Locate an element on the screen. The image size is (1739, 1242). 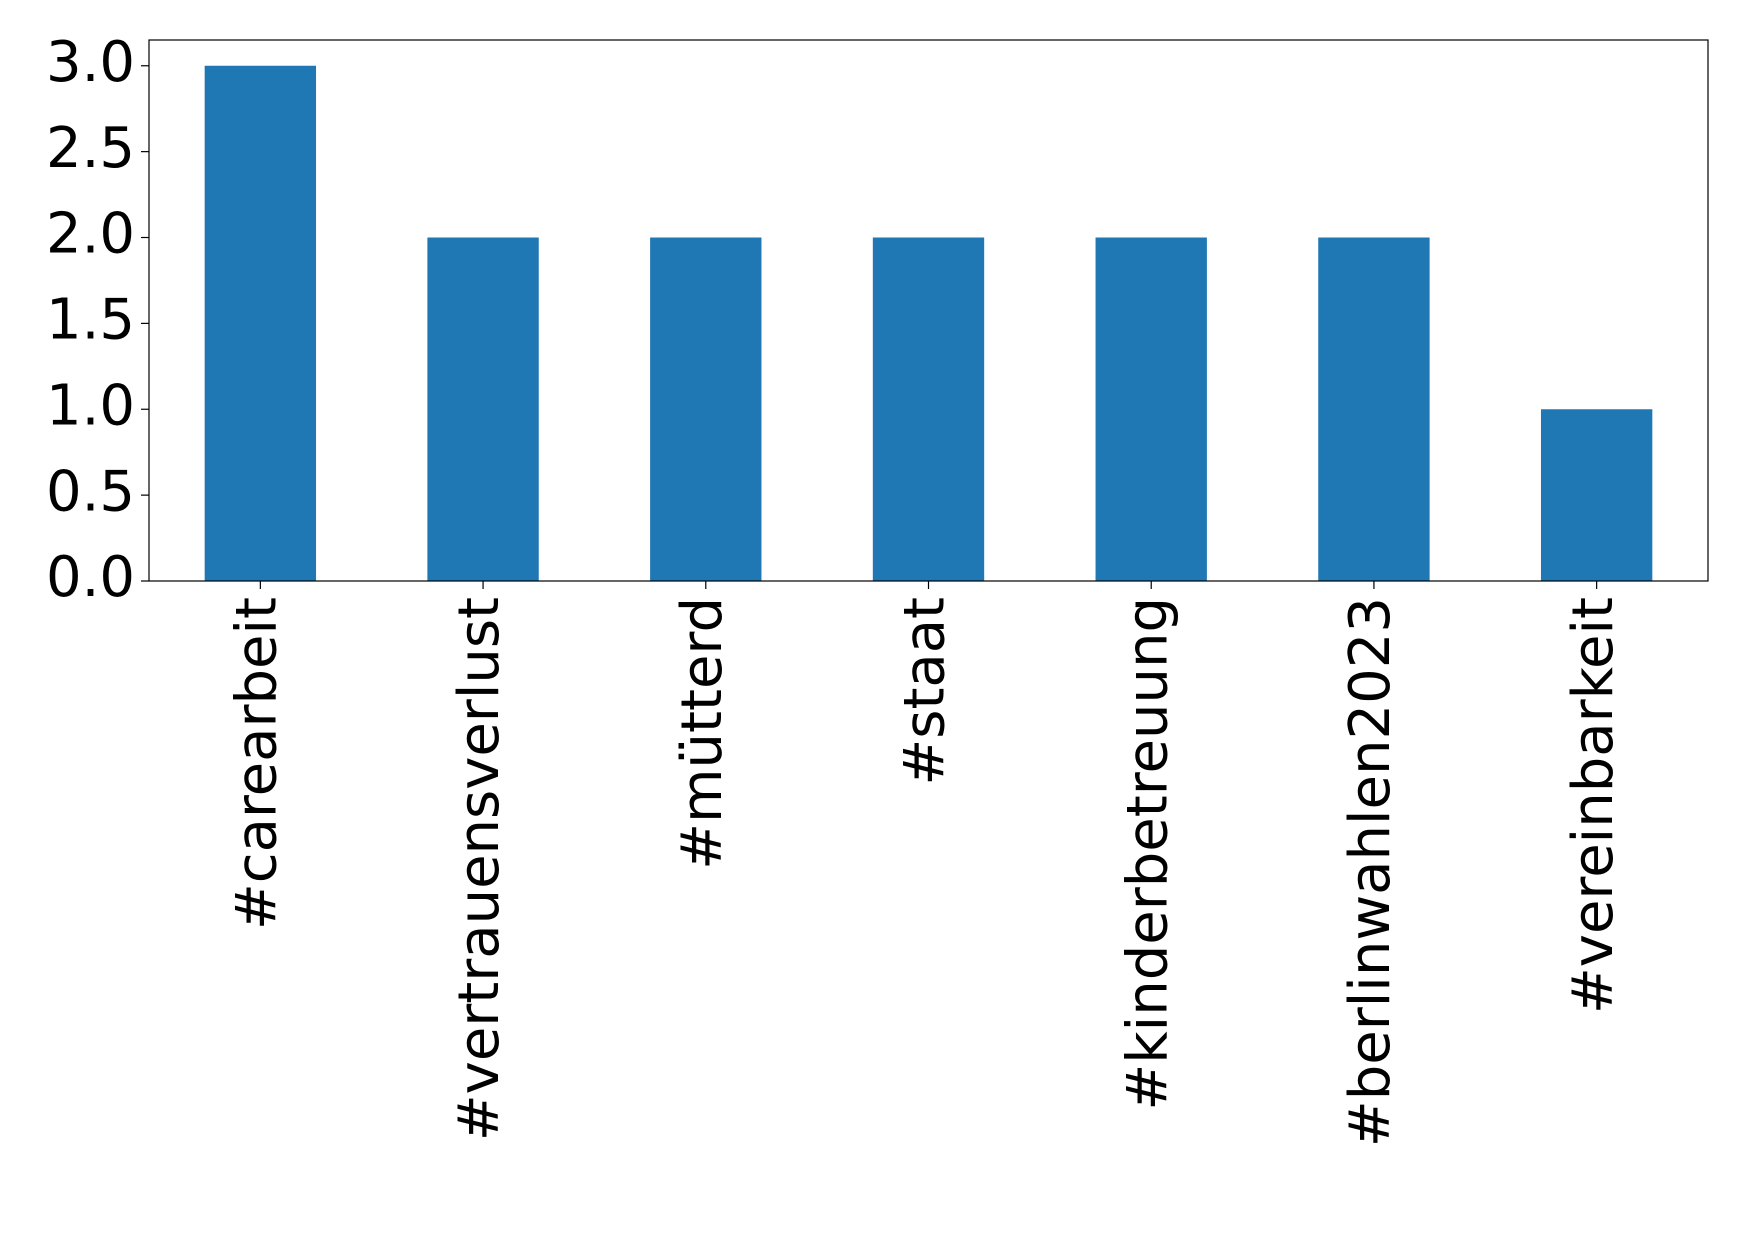
y-tick-label: 2.5 is located at coordinates (90, 148).